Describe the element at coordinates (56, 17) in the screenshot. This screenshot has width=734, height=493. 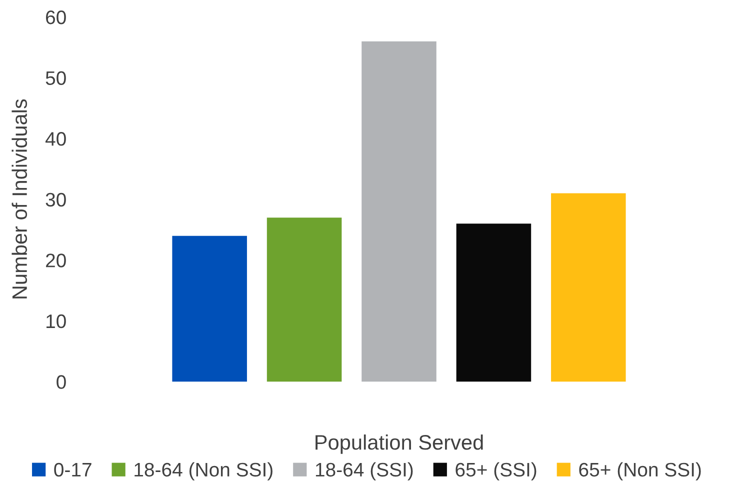
I see `y-tick-label: 60` at that location.